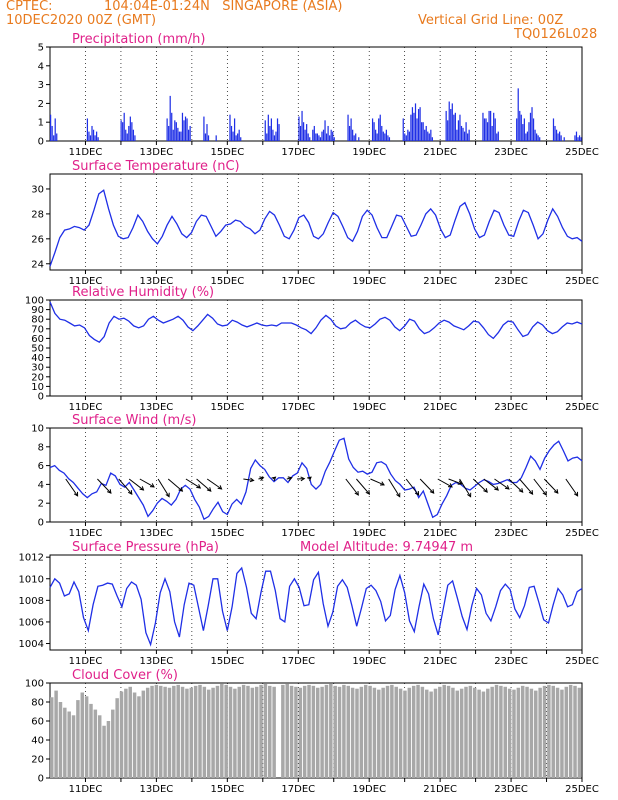 The width and height of the screenshot is (618, 800). Describe the element at coordinates (37, 239) in the screenshot. I see `y-tick-label: 26` at that location.